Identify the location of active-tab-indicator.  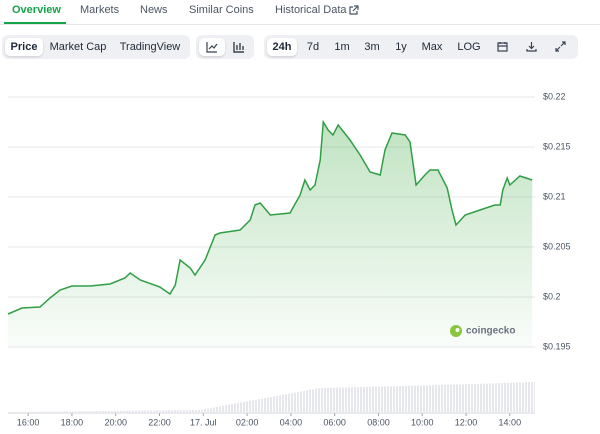
(35, 23).